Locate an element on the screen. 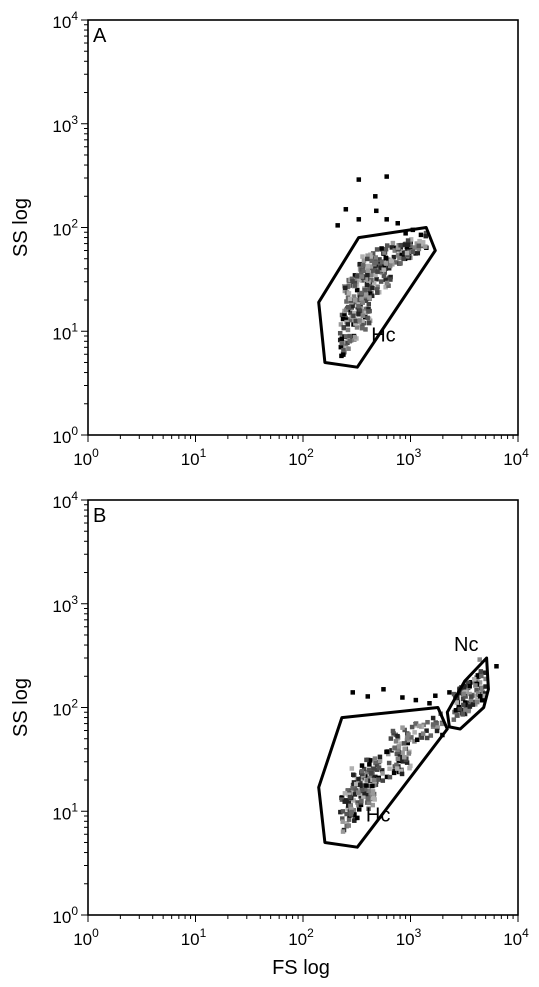  x-tick-label: 103 is located at coordinates (409, 457).